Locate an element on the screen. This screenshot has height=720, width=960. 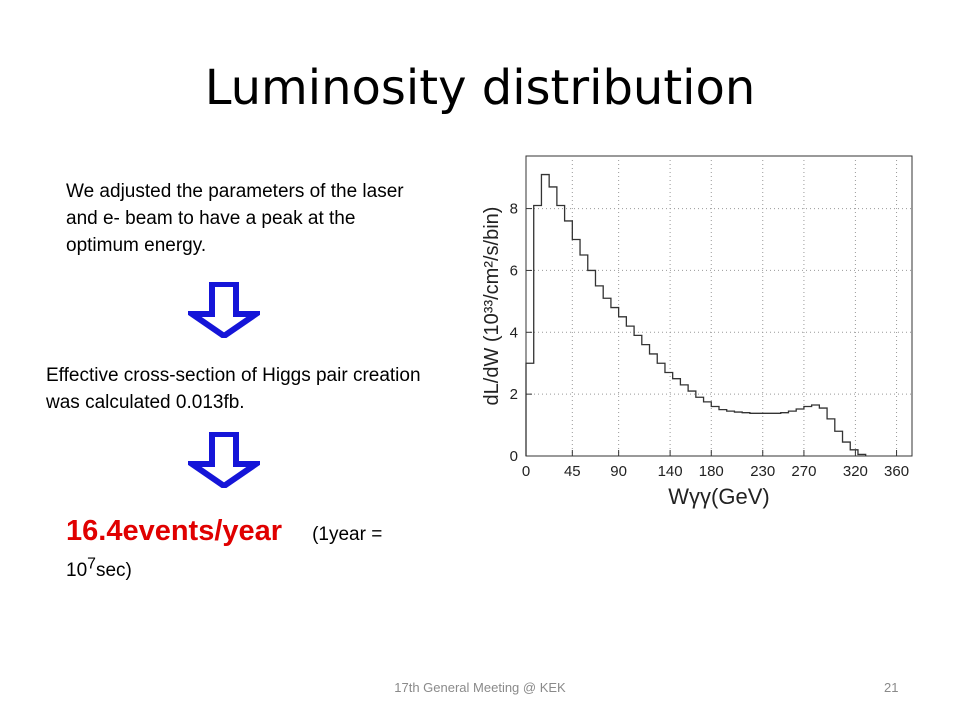
x-tick-label: 45 is located at coordinates (572, 471).